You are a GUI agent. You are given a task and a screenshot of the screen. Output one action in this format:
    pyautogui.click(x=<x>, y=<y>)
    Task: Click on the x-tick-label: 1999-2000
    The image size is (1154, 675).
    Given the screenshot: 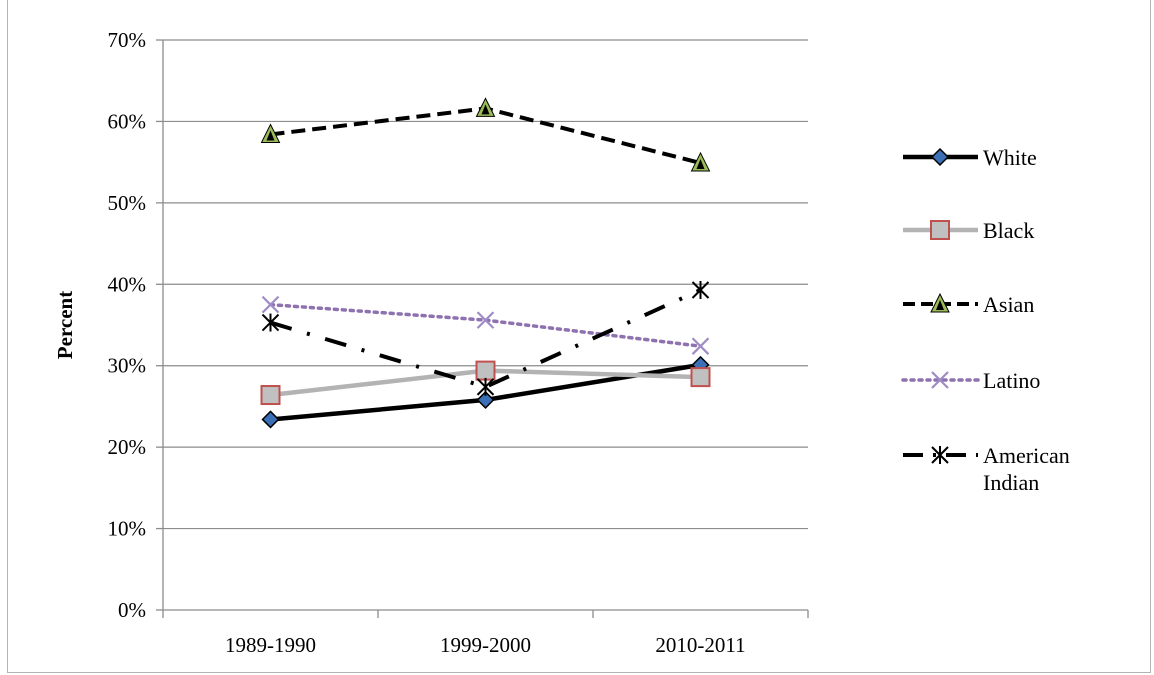 What is the action you would take?
    pyautogui.click(x=485, y=645)
    